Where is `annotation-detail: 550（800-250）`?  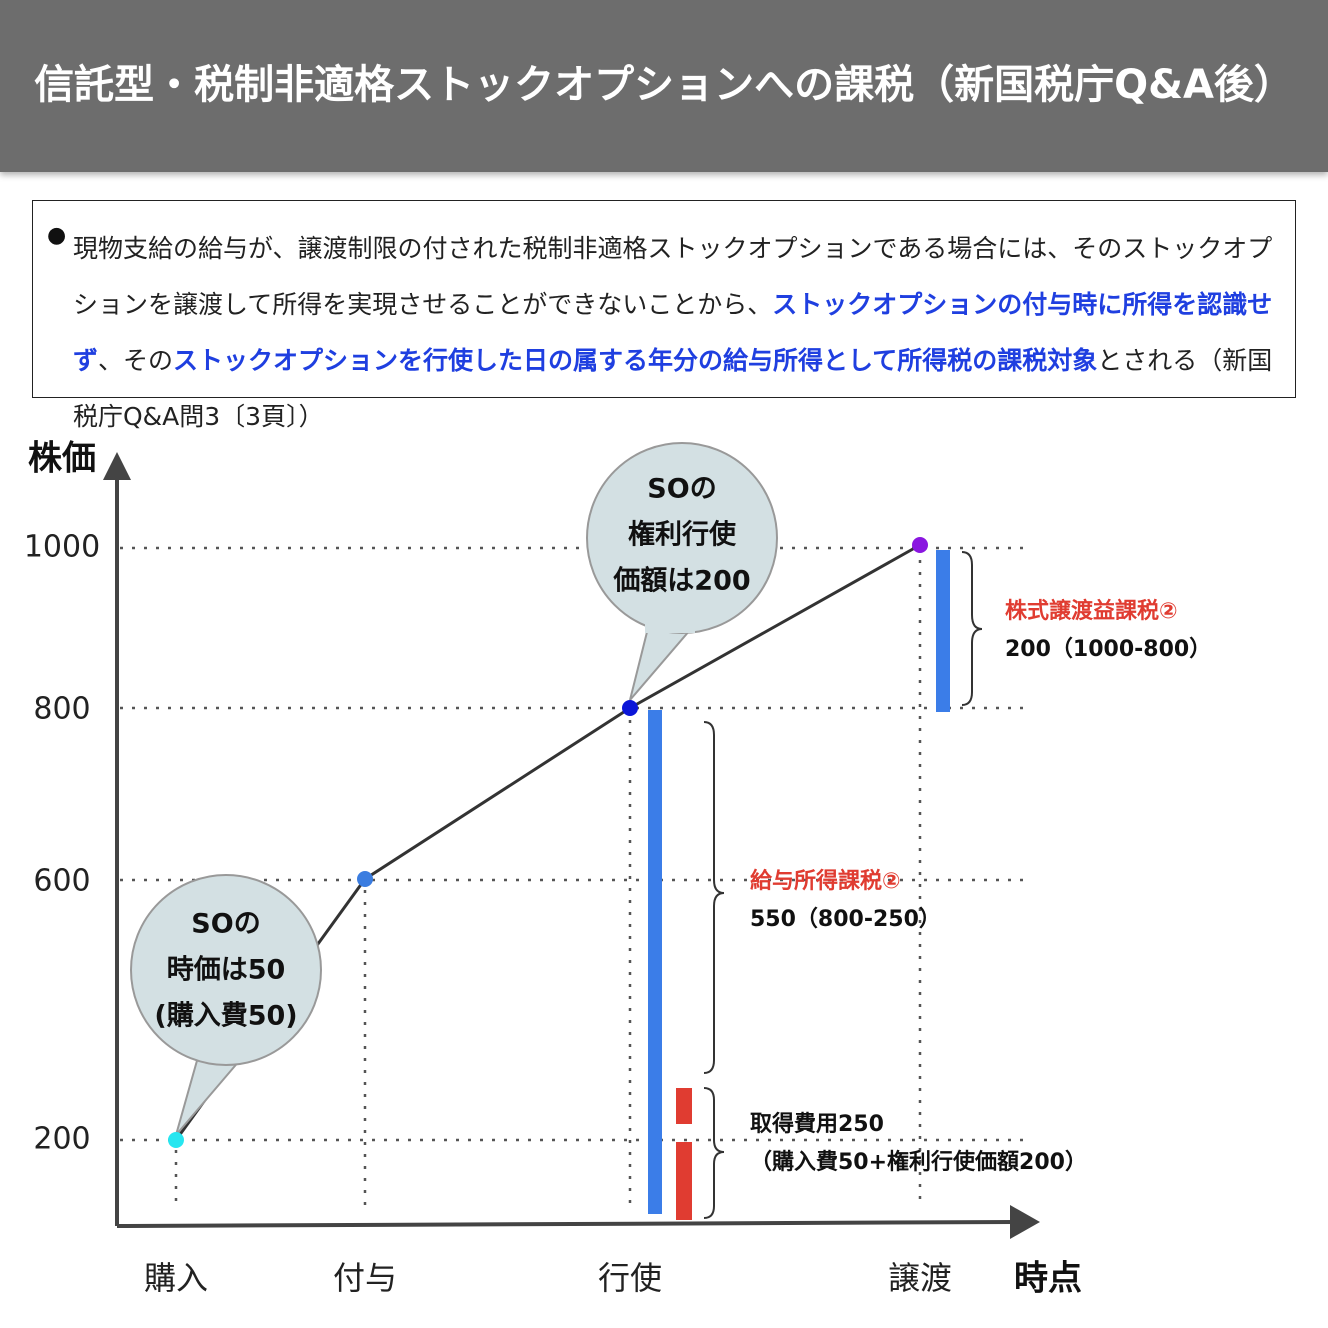 annotation-detail: 550（800-250） is located at coordinates (845, 919).